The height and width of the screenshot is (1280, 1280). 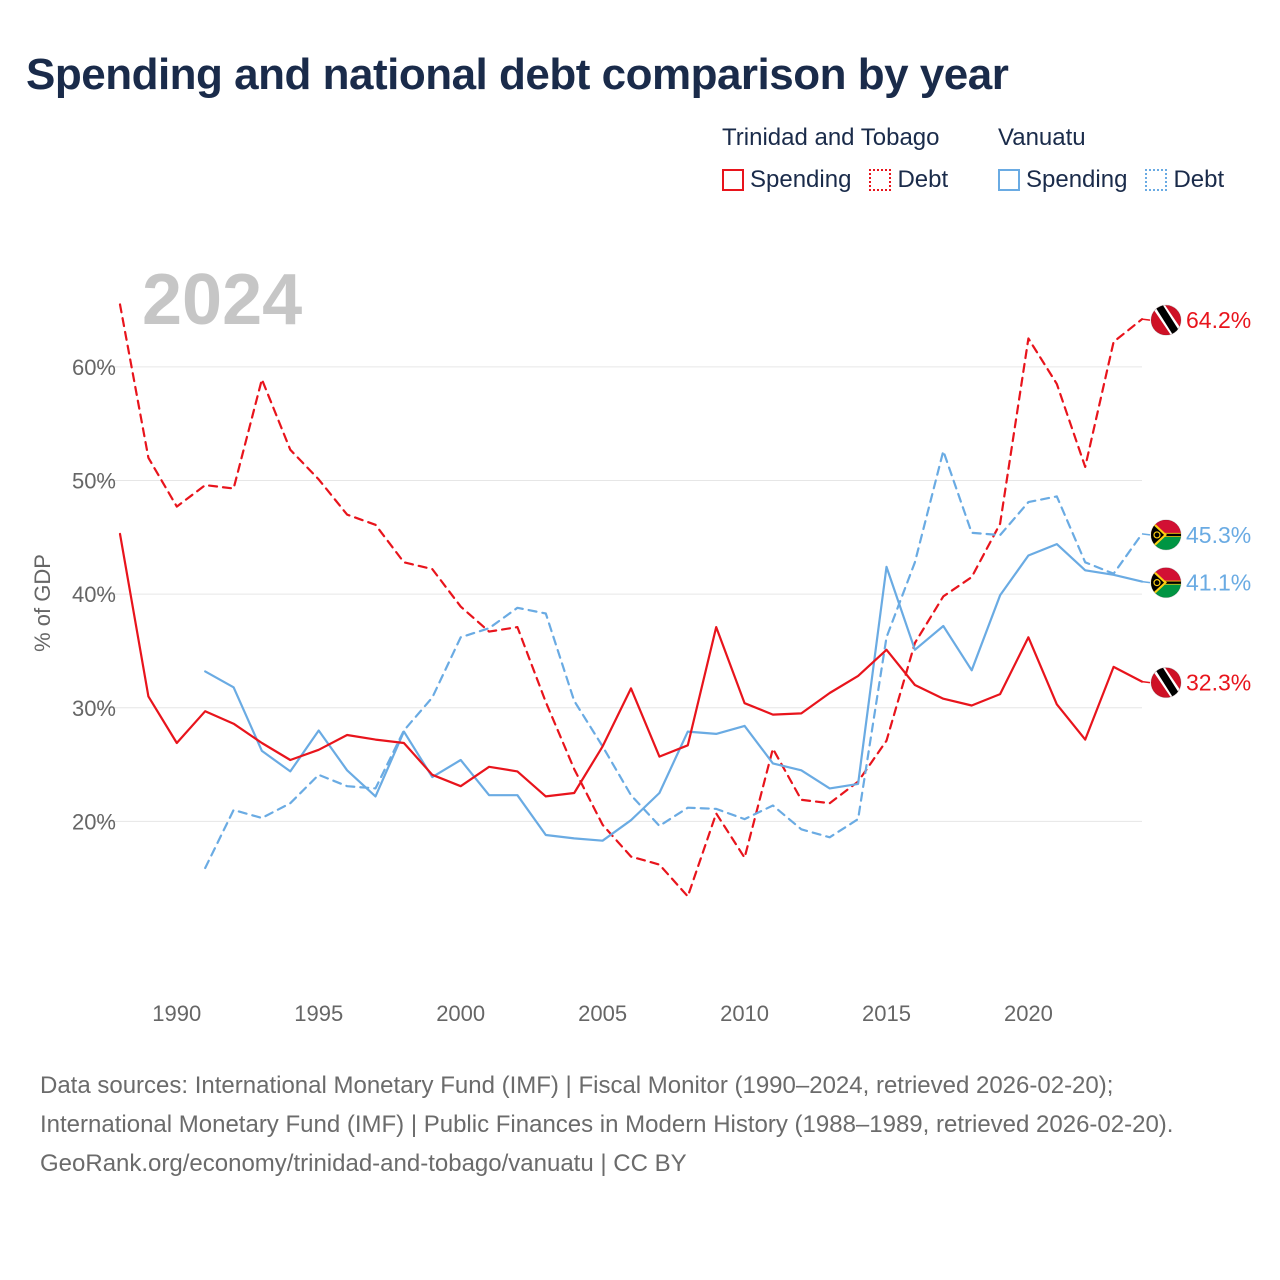 I want to click on y-tick-label: 40%, so click(x=94, y=594).